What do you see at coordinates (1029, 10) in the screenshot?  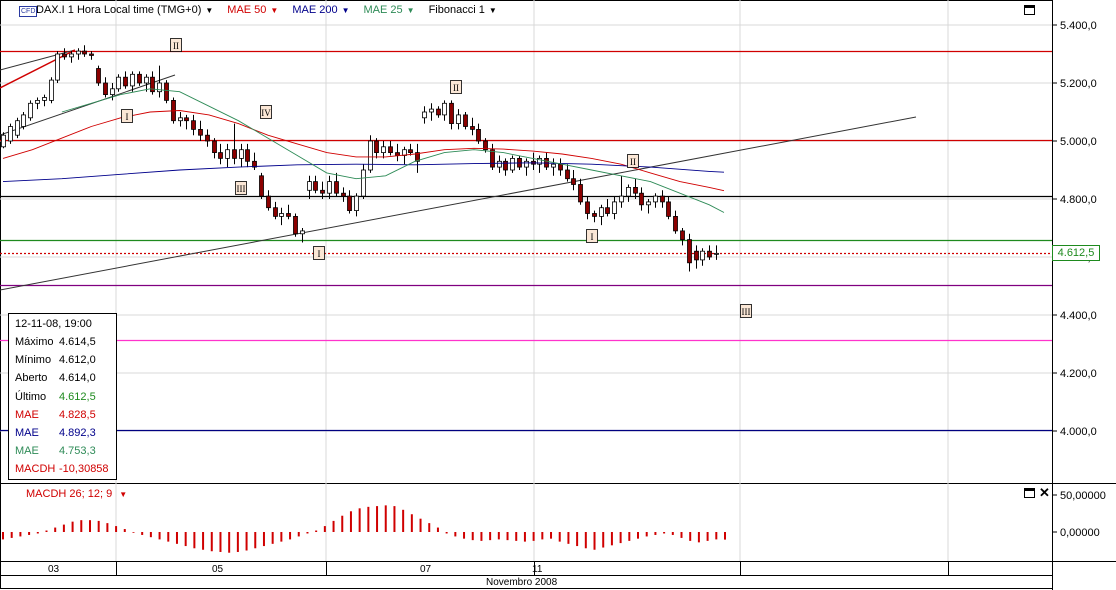 I see `maximize-main-button` at bounding box center [1029, 10].